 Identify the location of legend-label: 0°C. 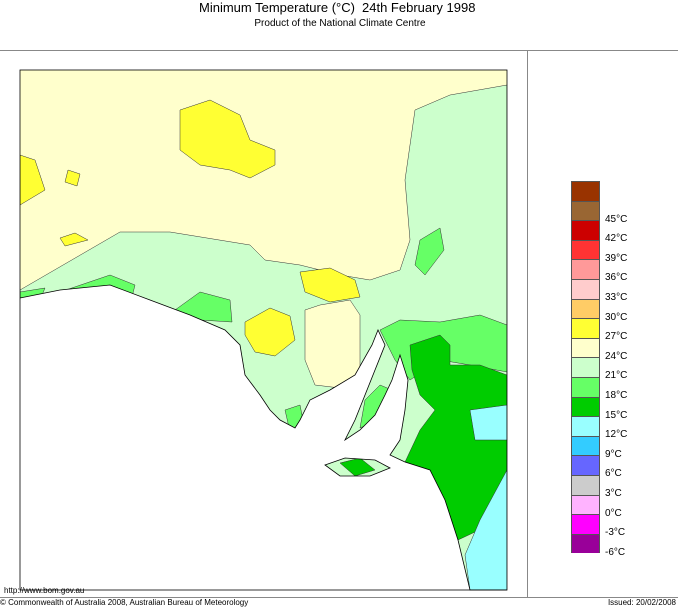
(613, 513).